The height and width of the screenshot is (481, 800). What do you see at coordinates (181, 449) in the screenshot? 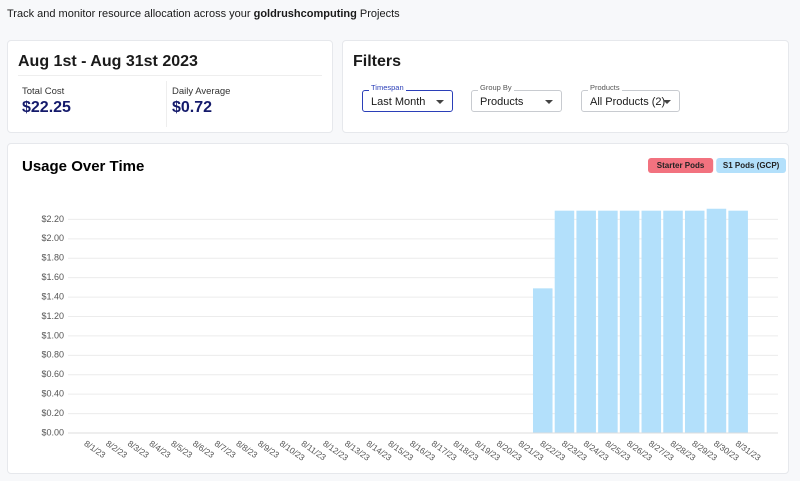
I see `x-tick-label: 8/5/23` at bounding box center [181, 449].